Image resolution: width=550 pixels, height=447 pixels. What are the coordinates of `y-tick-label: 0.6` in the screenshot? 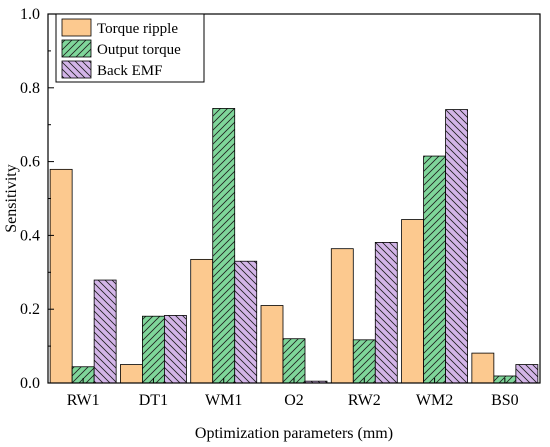 It's located at (30, 162).